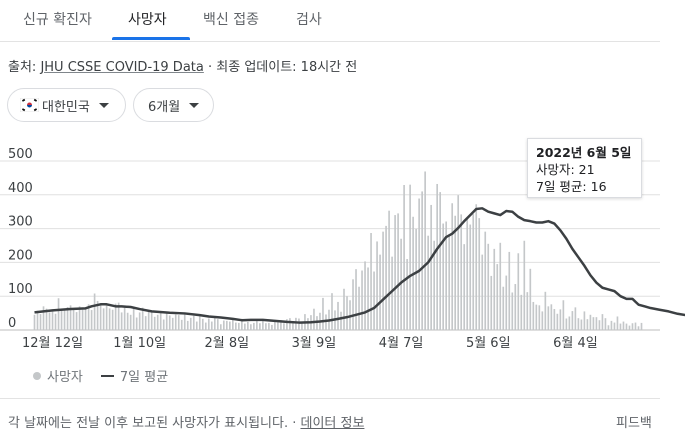  Describe the element at coordinates (330, 398) in the screenshot. I see `footer-divider` at that location.